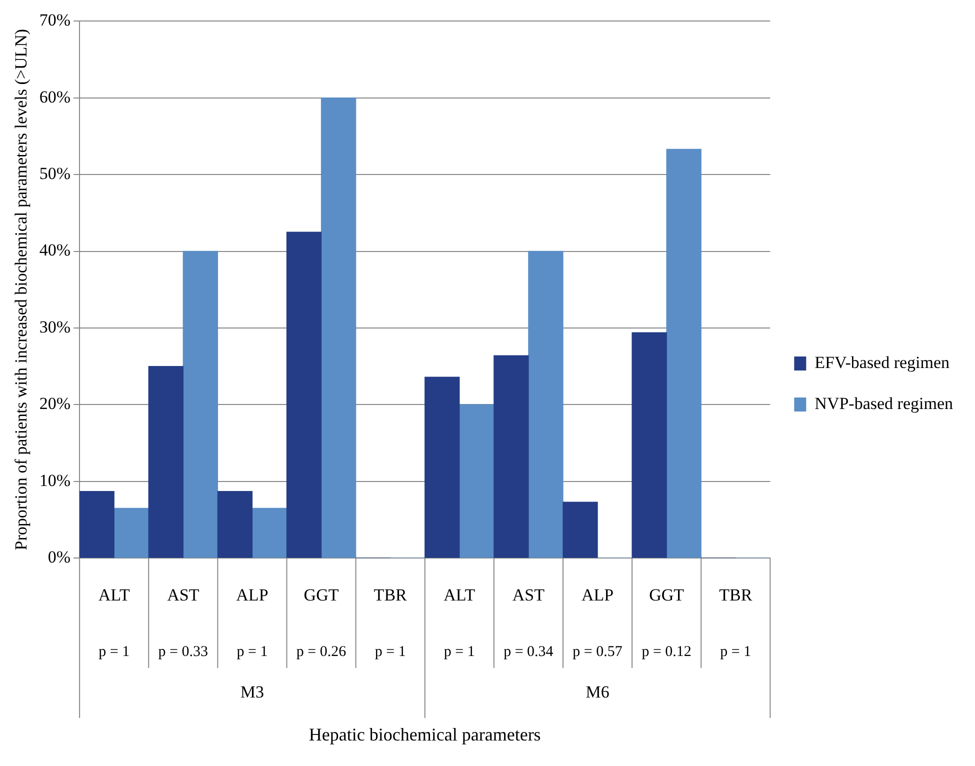  Describe the element at coordinates (55, 20) in the screenshot. I see `y-tick-label: 70%` at that location.